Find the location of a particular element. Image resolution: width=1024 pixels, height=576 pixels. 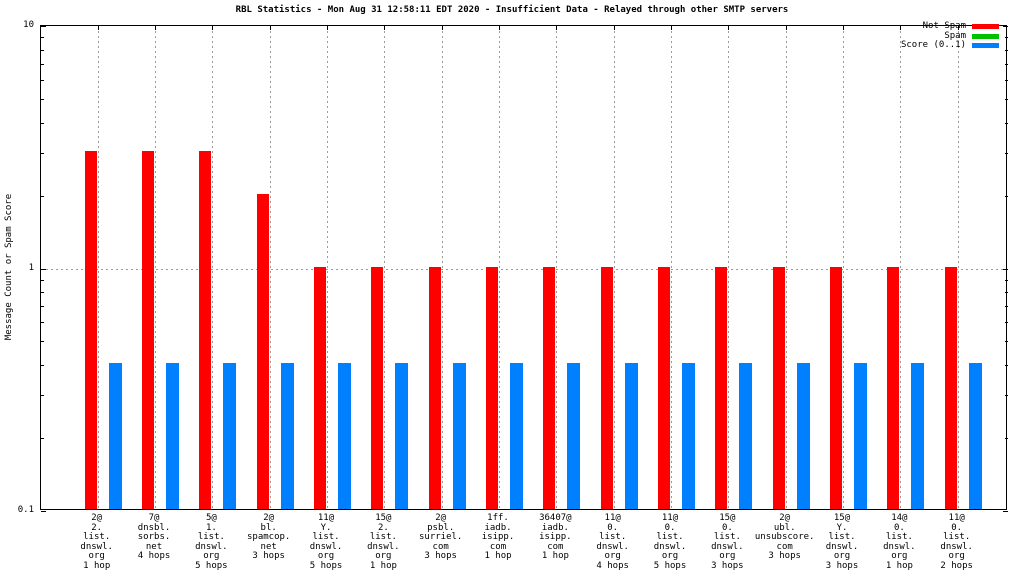

x-category-label: 11@ 0. list. dnswl. org 2 hops is located at coordinates (956, 542).